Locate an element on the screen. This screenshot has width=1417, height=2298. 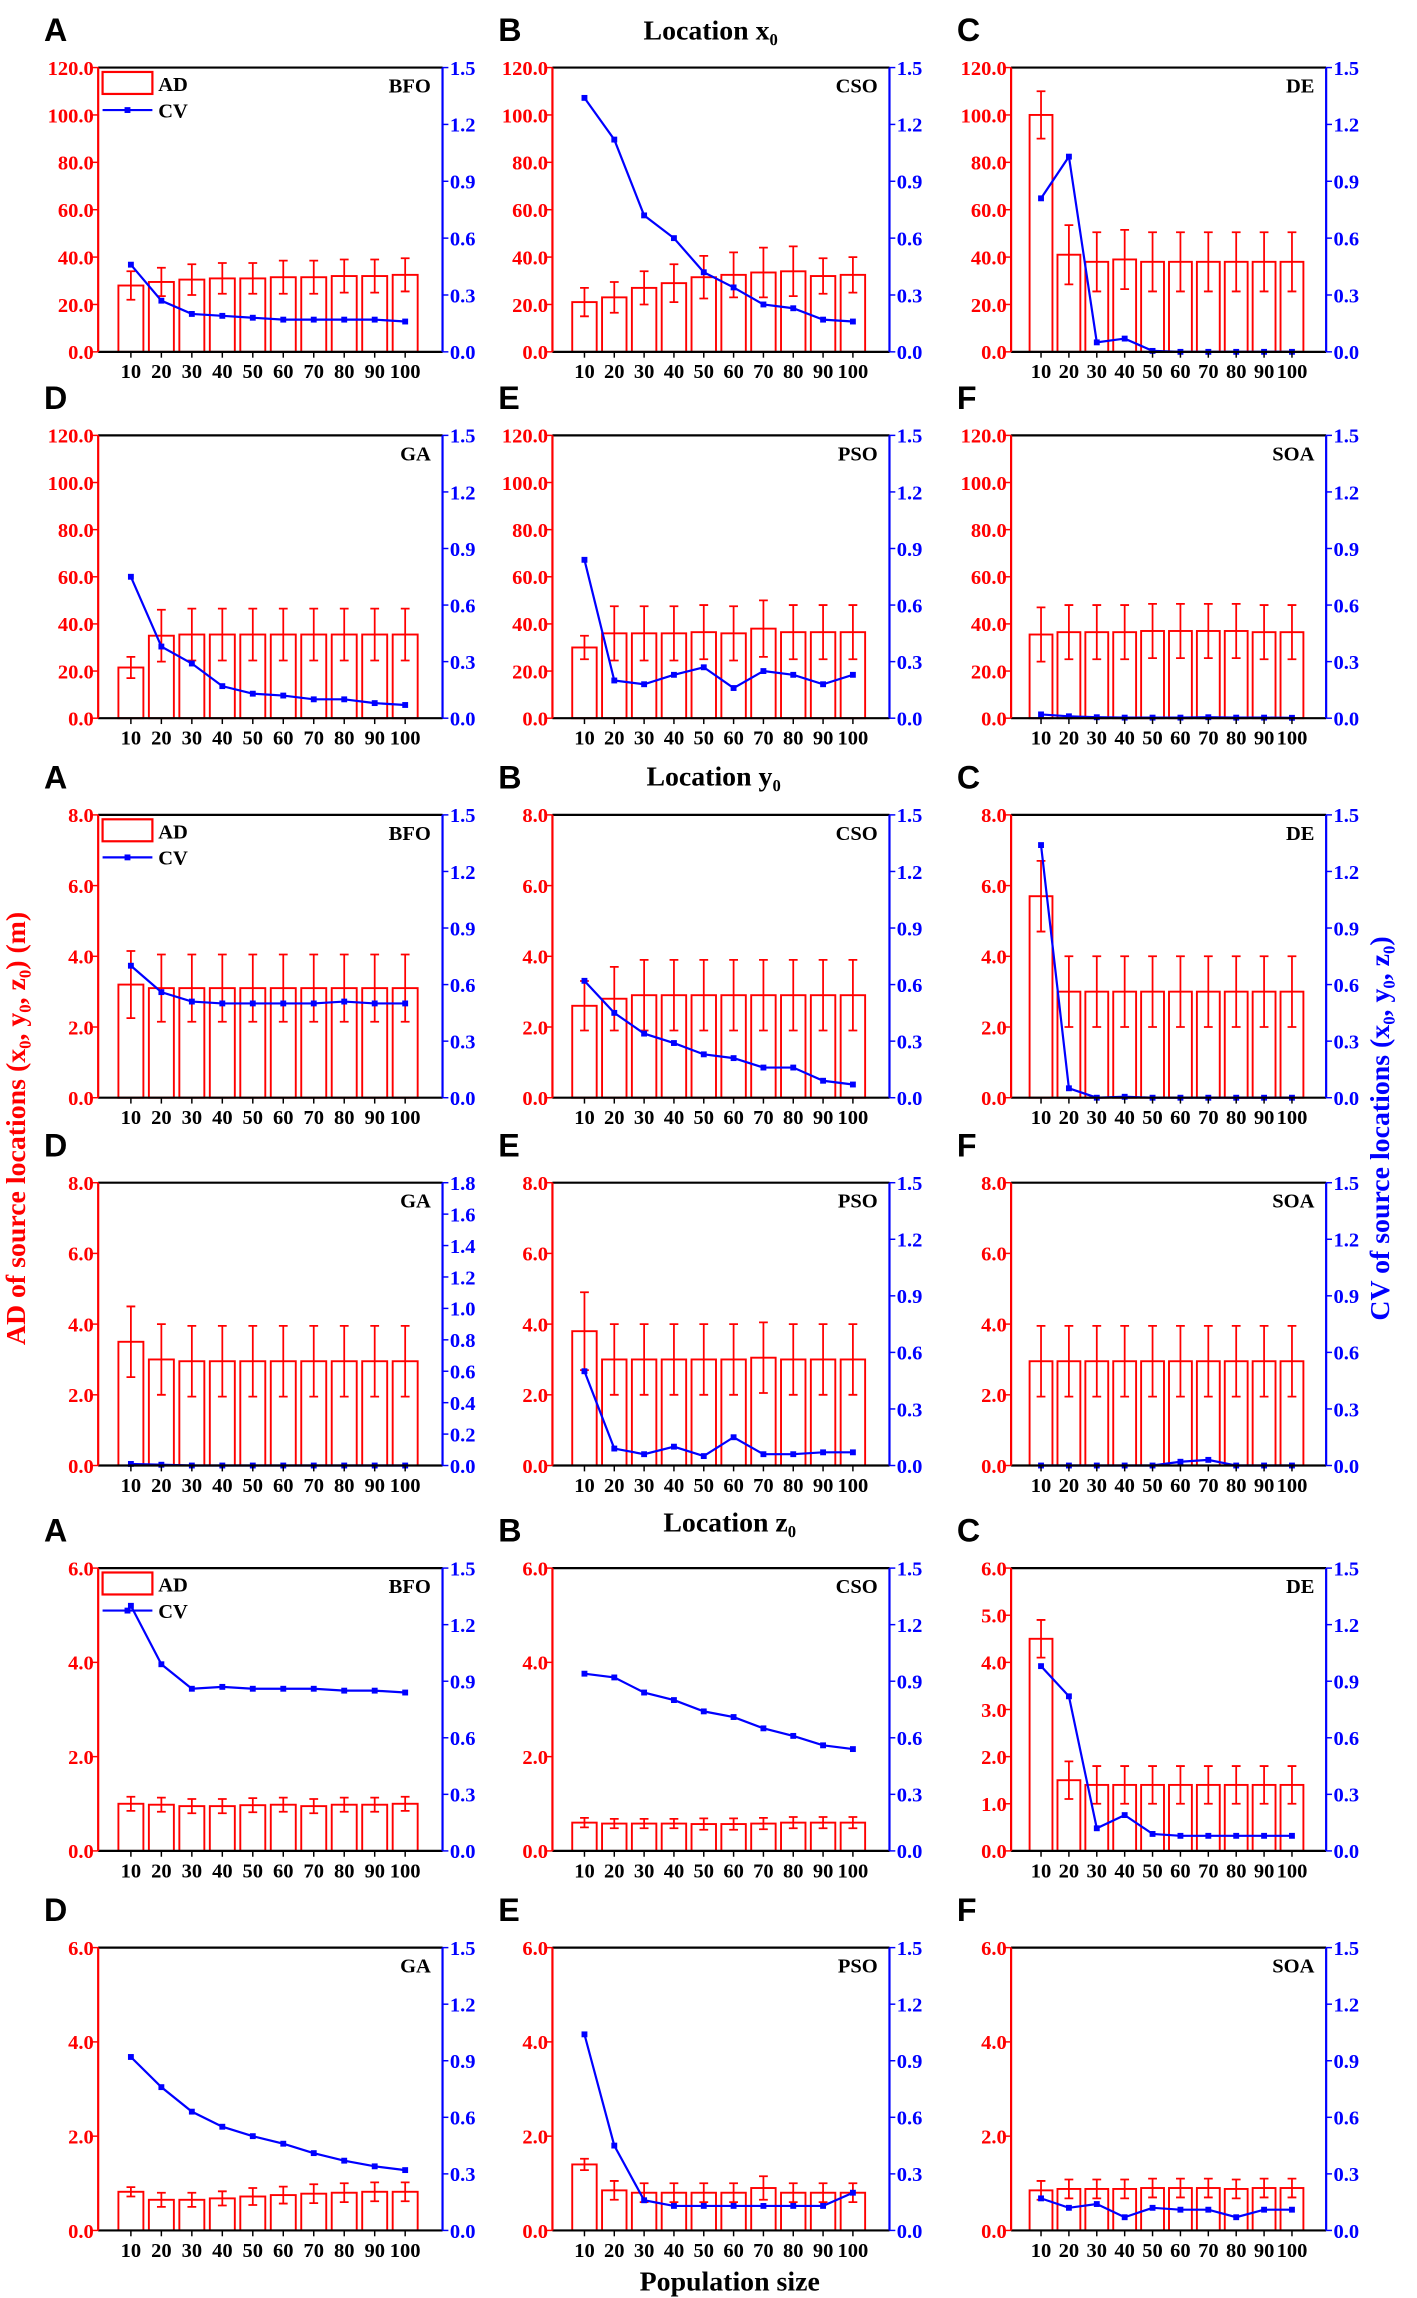
panel-letter: B is located at coordinates (509, 778).